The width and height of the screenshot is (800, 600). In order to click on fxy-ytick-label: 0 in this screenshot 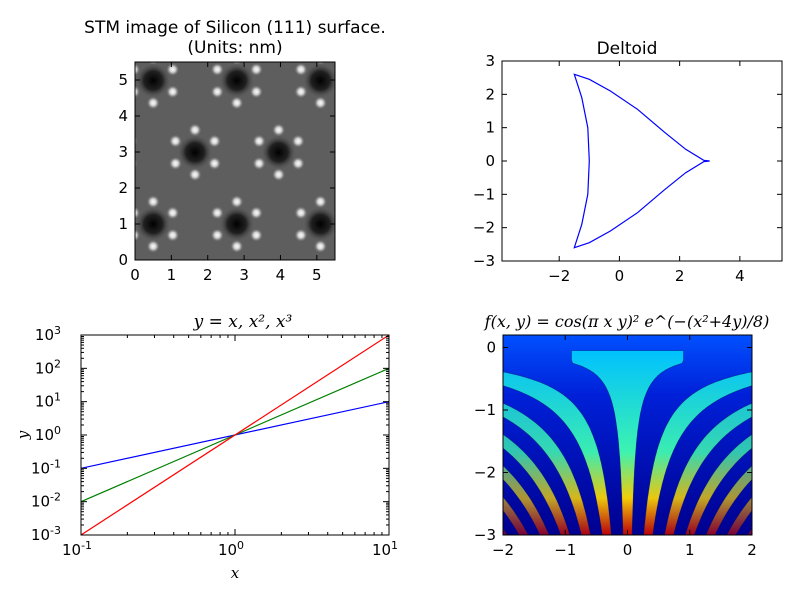, I will do `click(491, 348)`.